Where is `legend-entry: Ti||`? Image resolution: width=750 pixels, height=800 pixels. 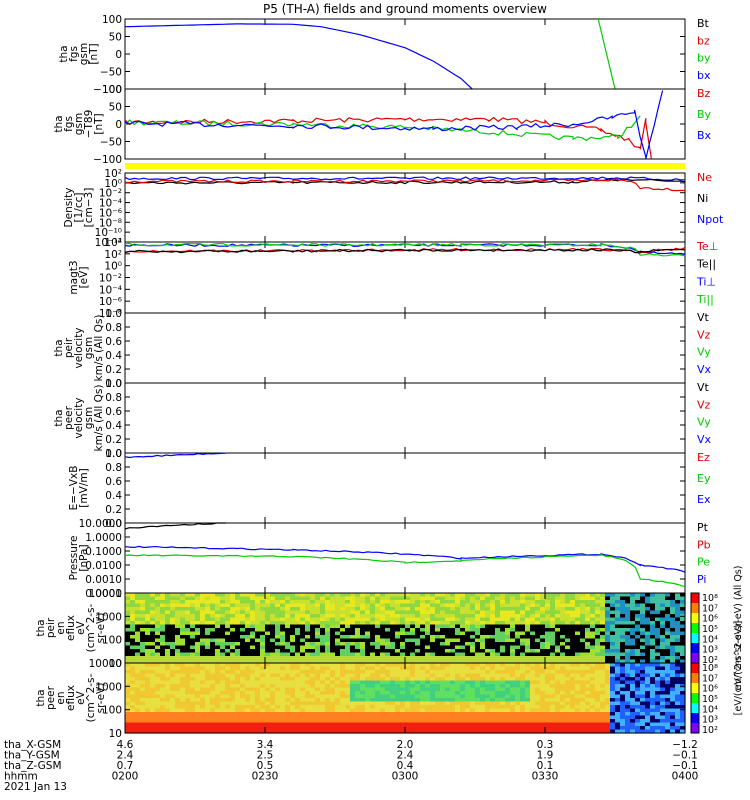 legend-entry: Ti|| is located at coordinates (705, 299).